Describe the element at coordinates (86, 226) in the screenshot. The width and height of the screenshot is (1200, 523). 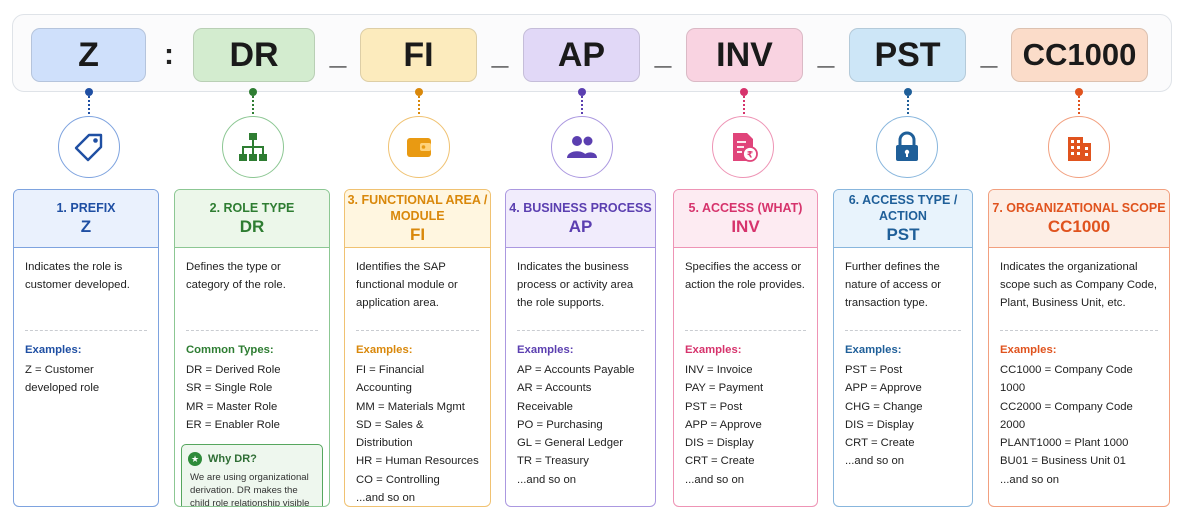
I see `card-code: Z` at that location.